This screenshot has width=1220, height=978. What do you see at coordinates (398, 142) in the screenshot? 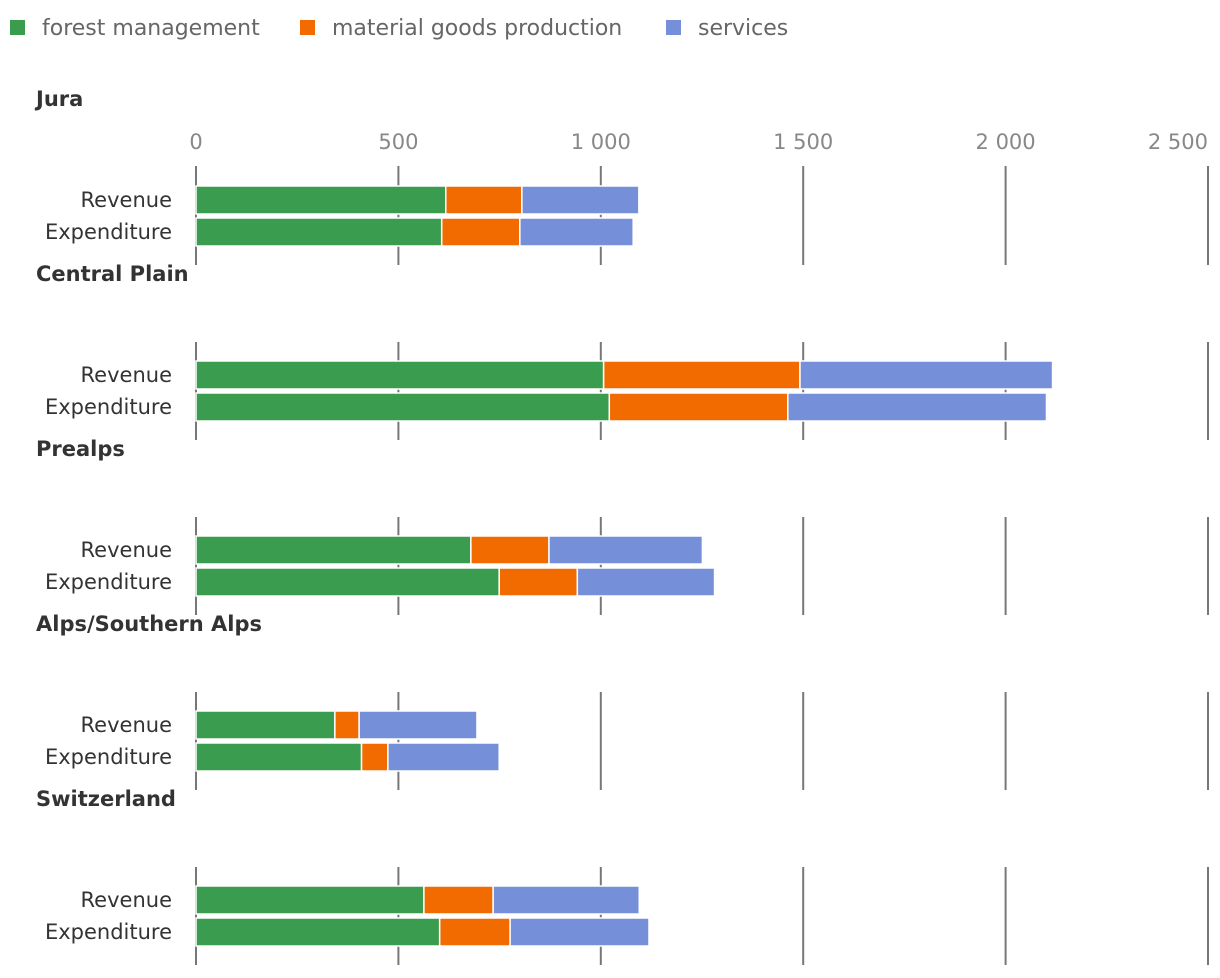
I see `x-tick-label: 500` at bounding box center [398, 142].